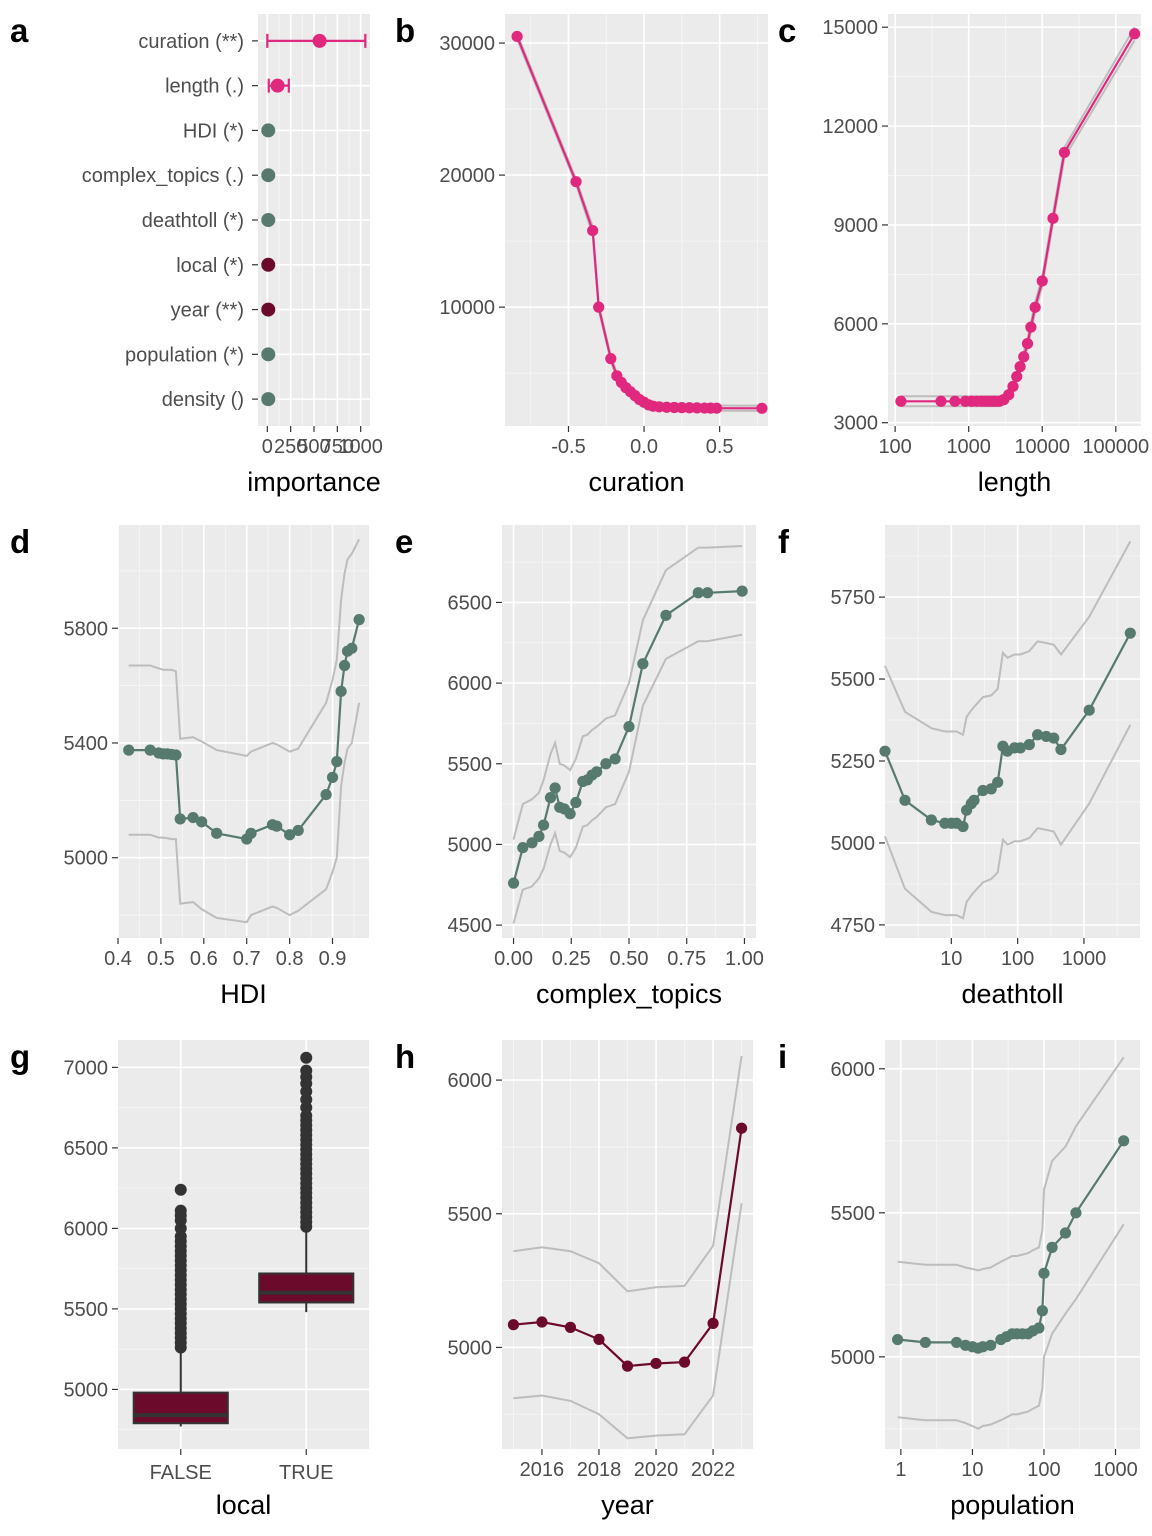 The height and width of the screenshot is (1536, 1152). I want to click on x-axis-title: complex_topics, so click(629, 994).